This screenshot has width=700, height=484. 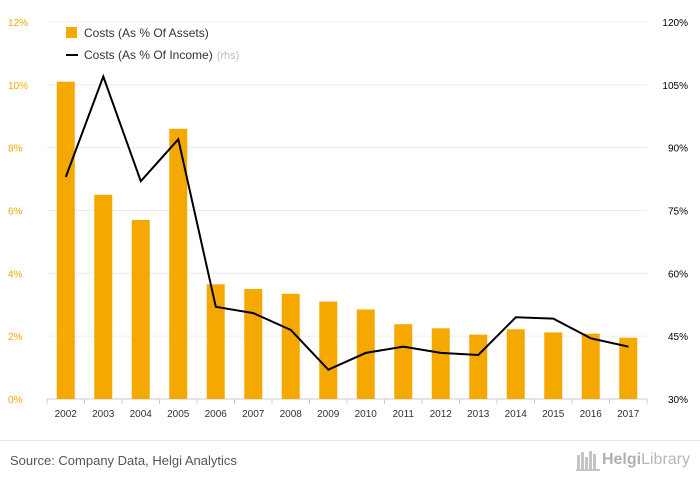 I want to click on y-left-tick-label: 10%, so click(x=18, y=86).